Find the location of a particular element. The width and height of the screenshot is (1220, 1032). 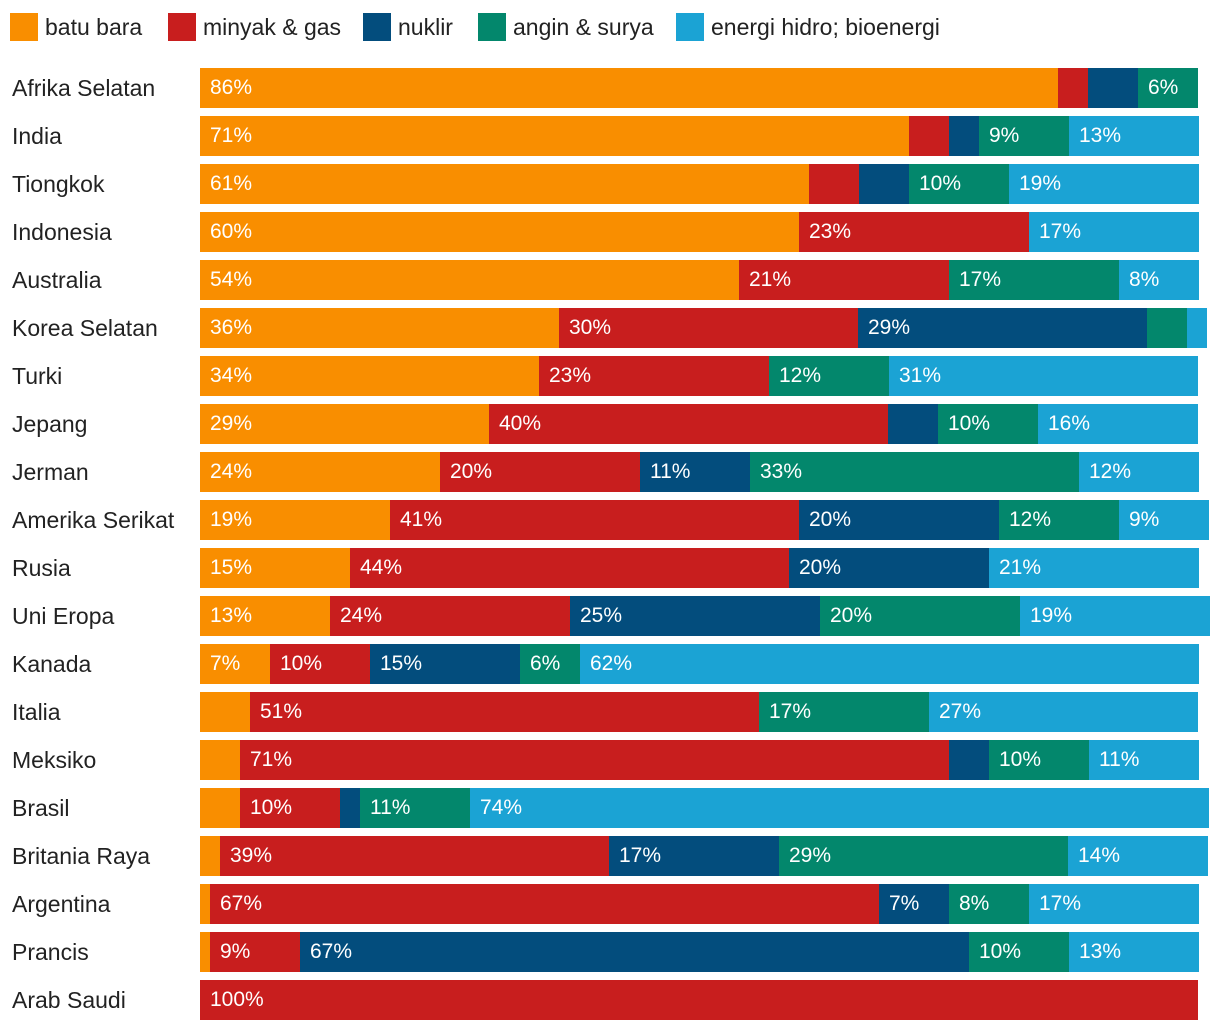

data-label: 27% is located at coordinates (960, 711).